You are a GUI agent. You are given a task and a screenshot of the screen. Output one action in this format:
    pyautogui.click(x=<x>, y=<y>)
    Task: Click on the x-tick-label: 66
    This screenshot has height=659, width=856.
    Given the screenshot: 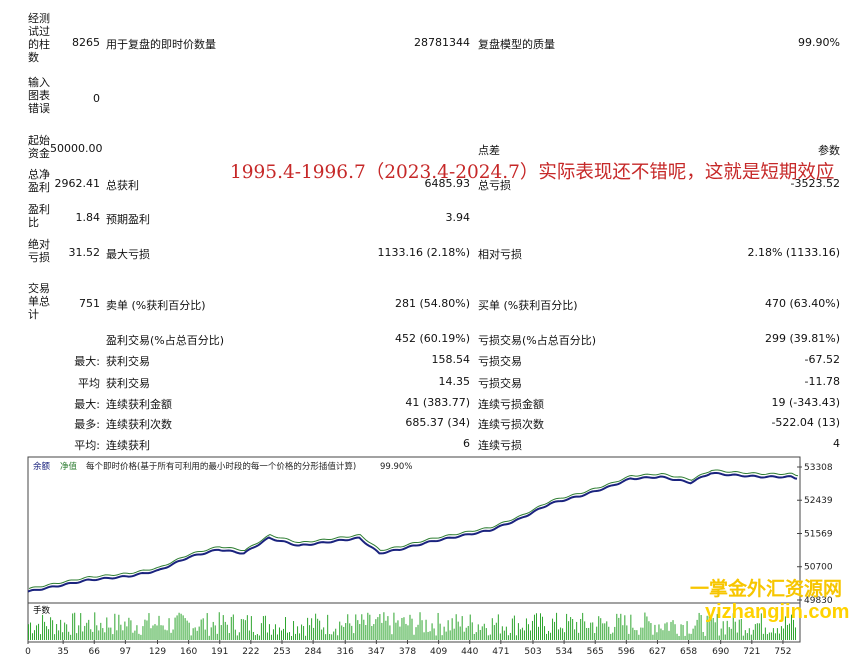 What is the action you would take?
    pyautogui.click(x=95, y=652)
    